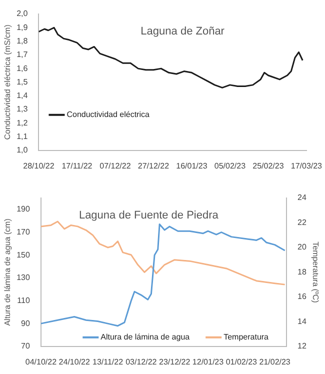 The image size is (325, 374). I want to click on y-tick-label: 1,7, so click(22, 55).